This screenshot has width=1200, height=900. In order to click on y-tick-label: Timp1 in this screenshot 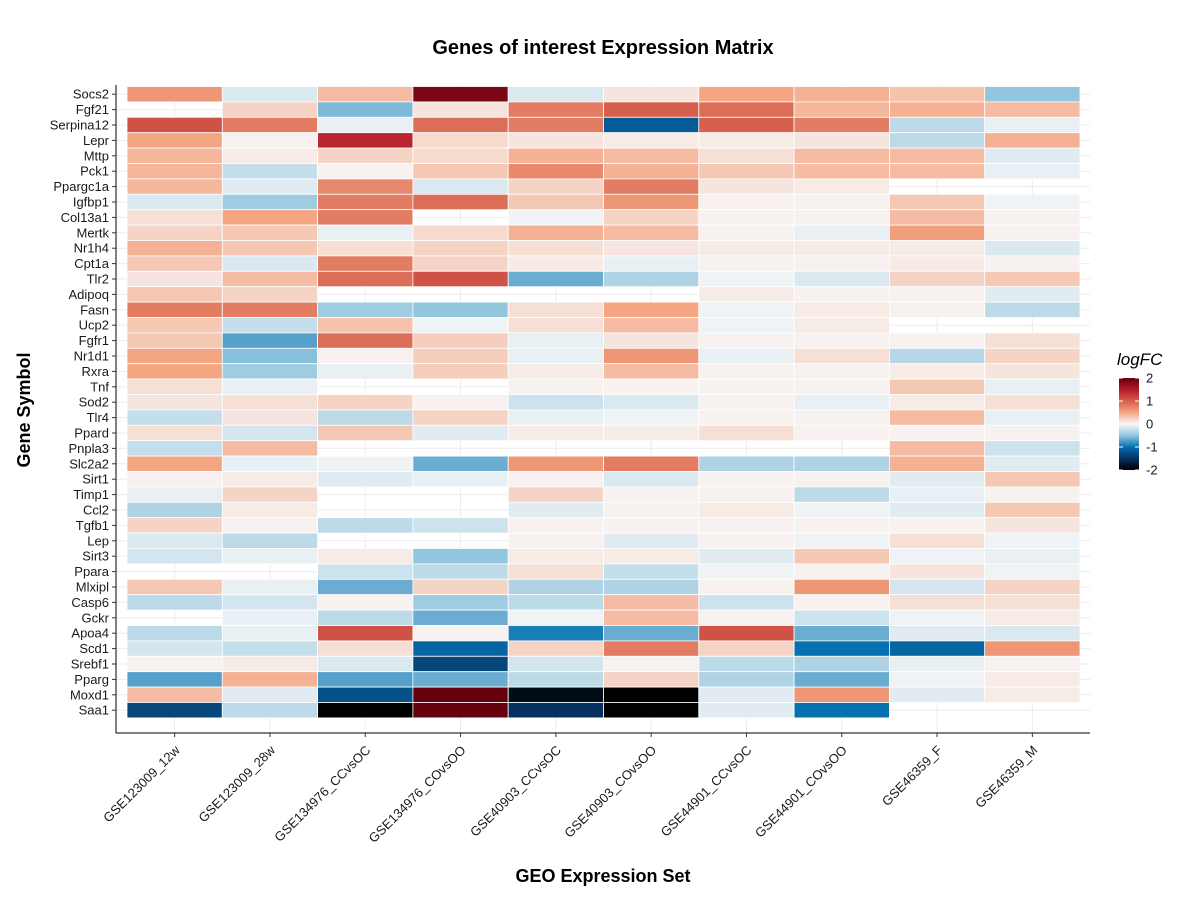, I will do `click(91, 494)`.